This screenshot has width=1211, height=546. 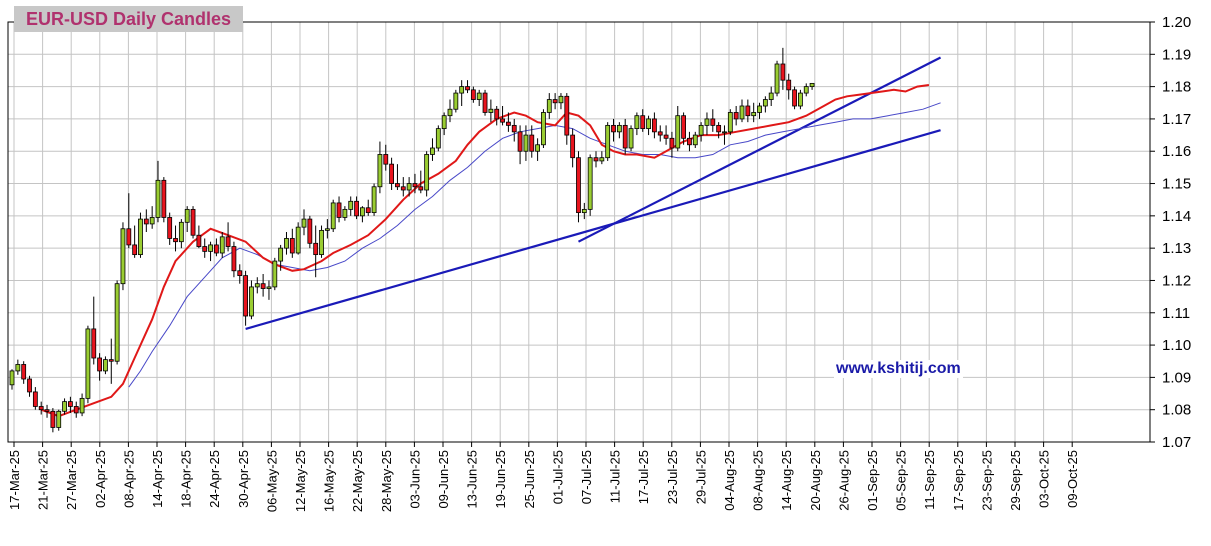 What do you see at coordinates (872, 480) in the screenshot?
I see `x-tick-label: 01-Sep-25` at bounding box center [872, 480].